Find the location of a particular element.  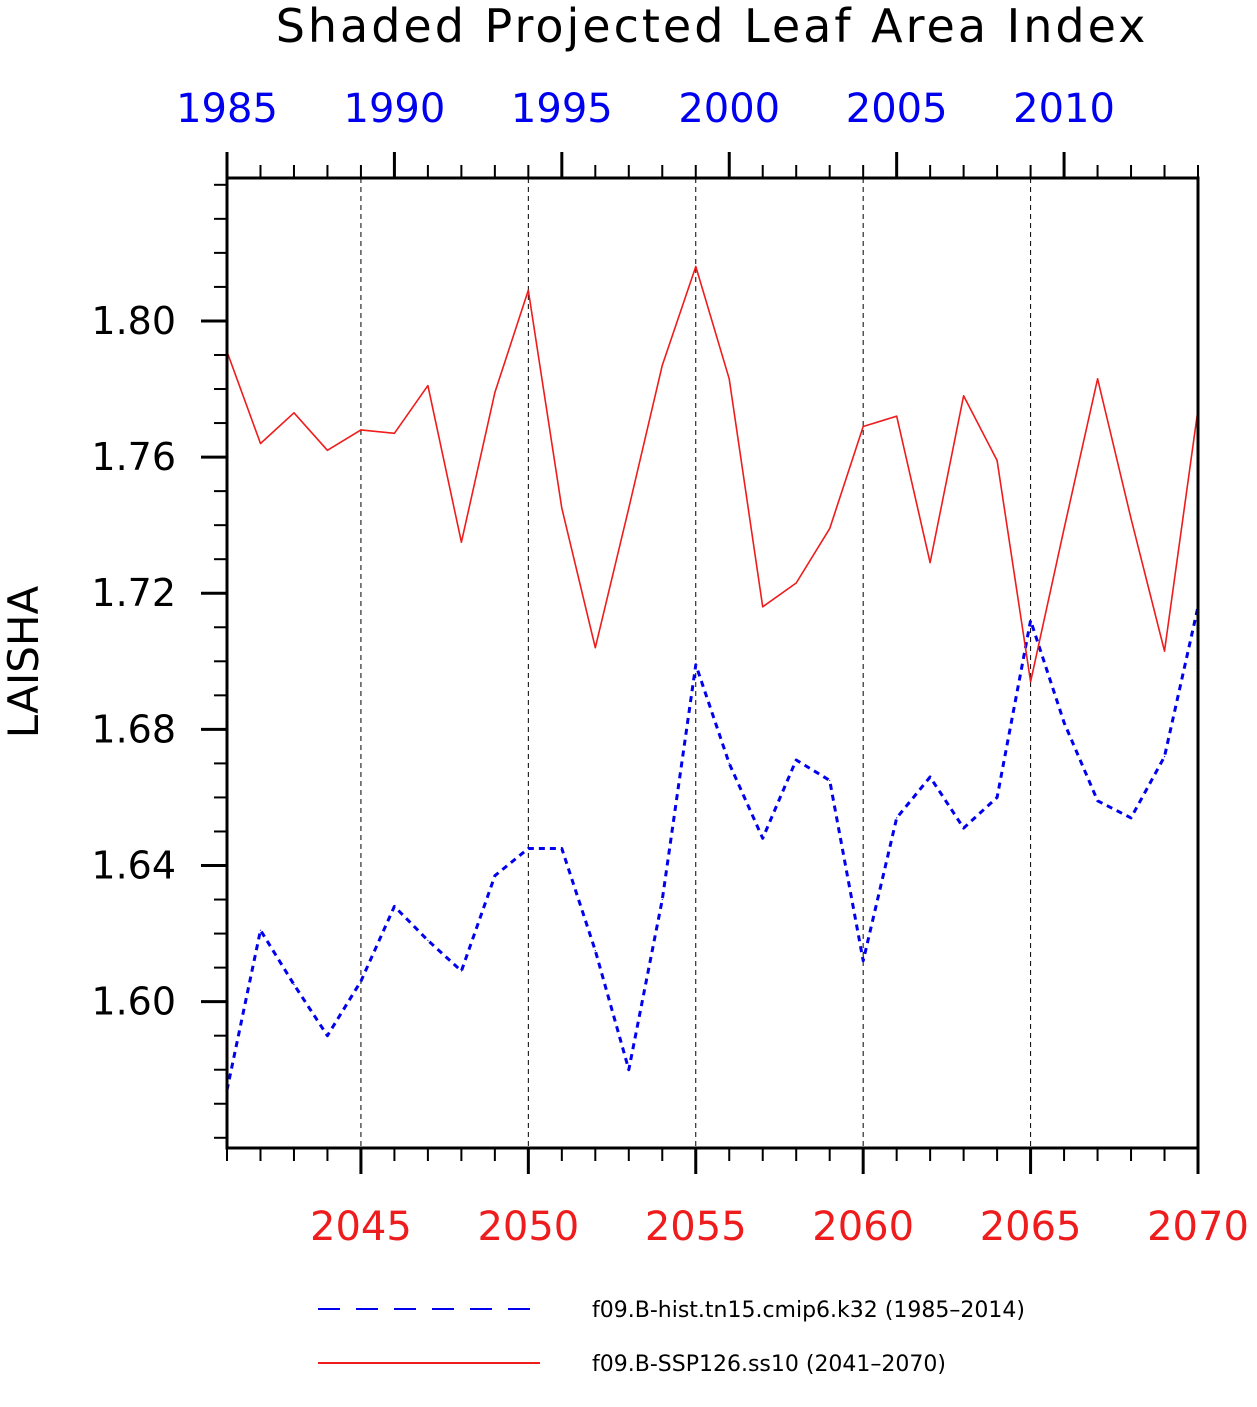

y-tick-label: 1.64 is located at coordinates (133, 866).